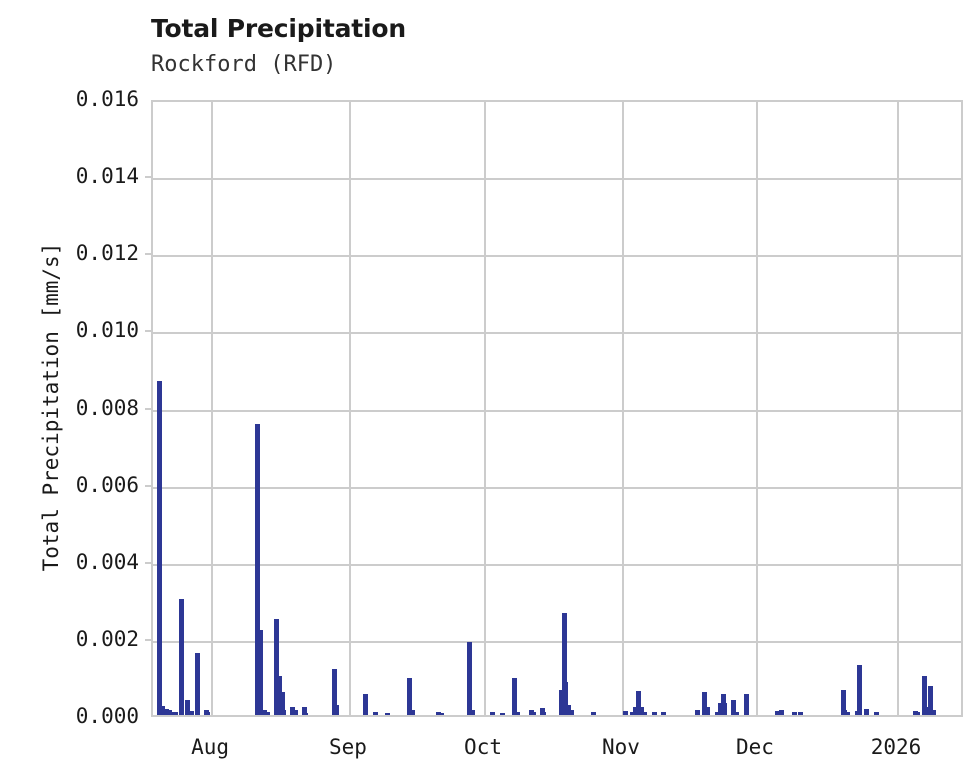 The width and height of the screenshot is (980, 780). What do you see at coordinates (244, 64) in the screenshot?
I see `chart-subtitle: Rockford (RFD)` at bounding box center [244, 64].